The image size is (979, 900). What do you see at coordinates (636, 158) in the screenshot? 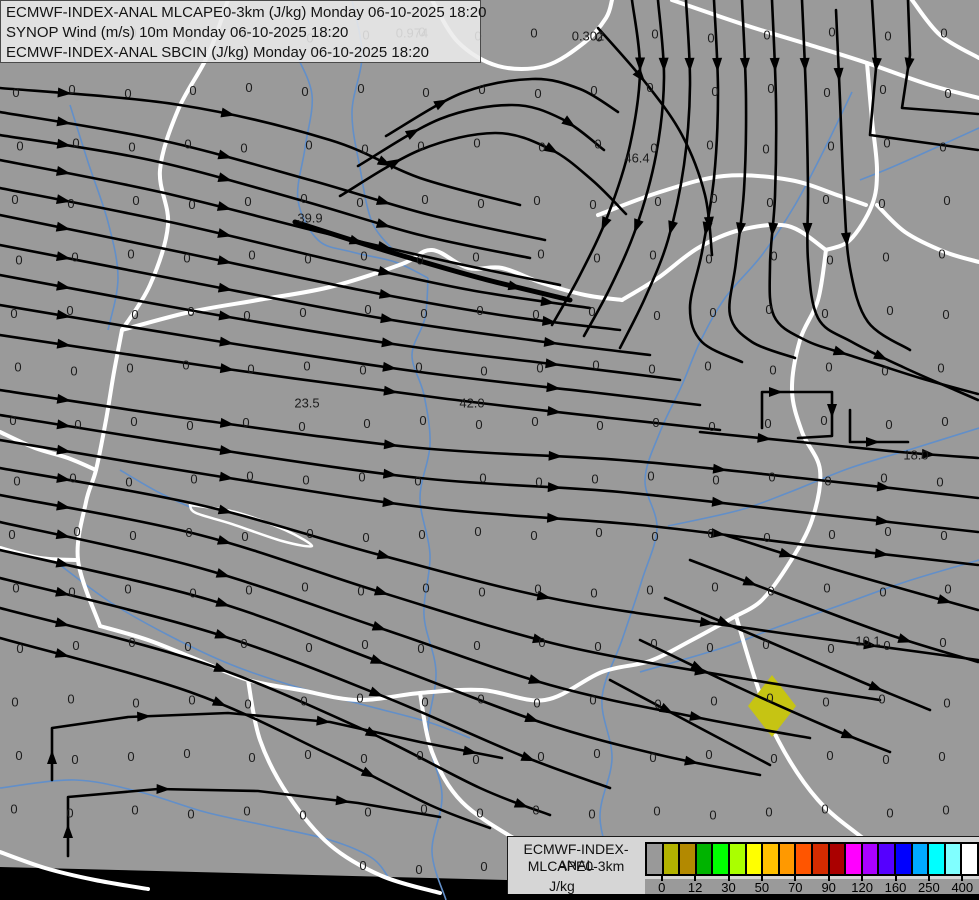
I see `station-value-special: 46.4` at bounding box center [636, 158].